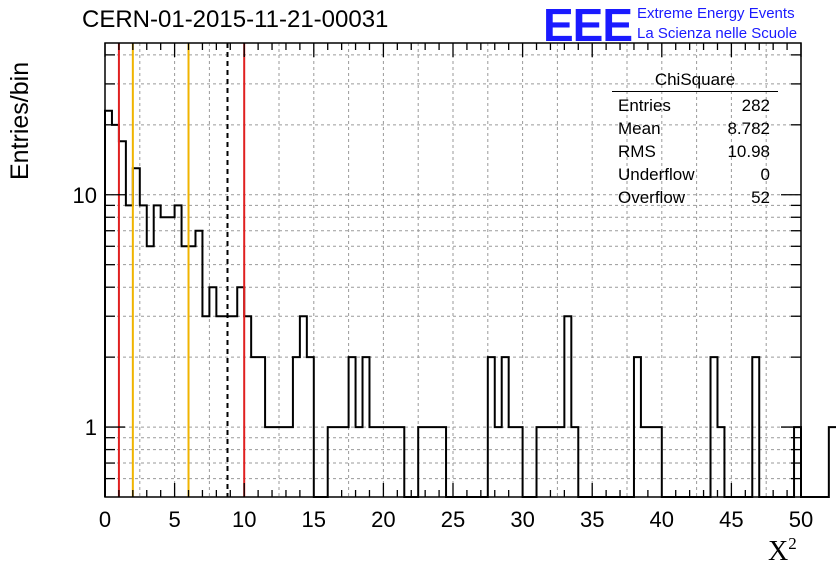  Describe the element at coordinates (695, 81) in the screenshot. I see `stats-title: ChiSquare` at that location.